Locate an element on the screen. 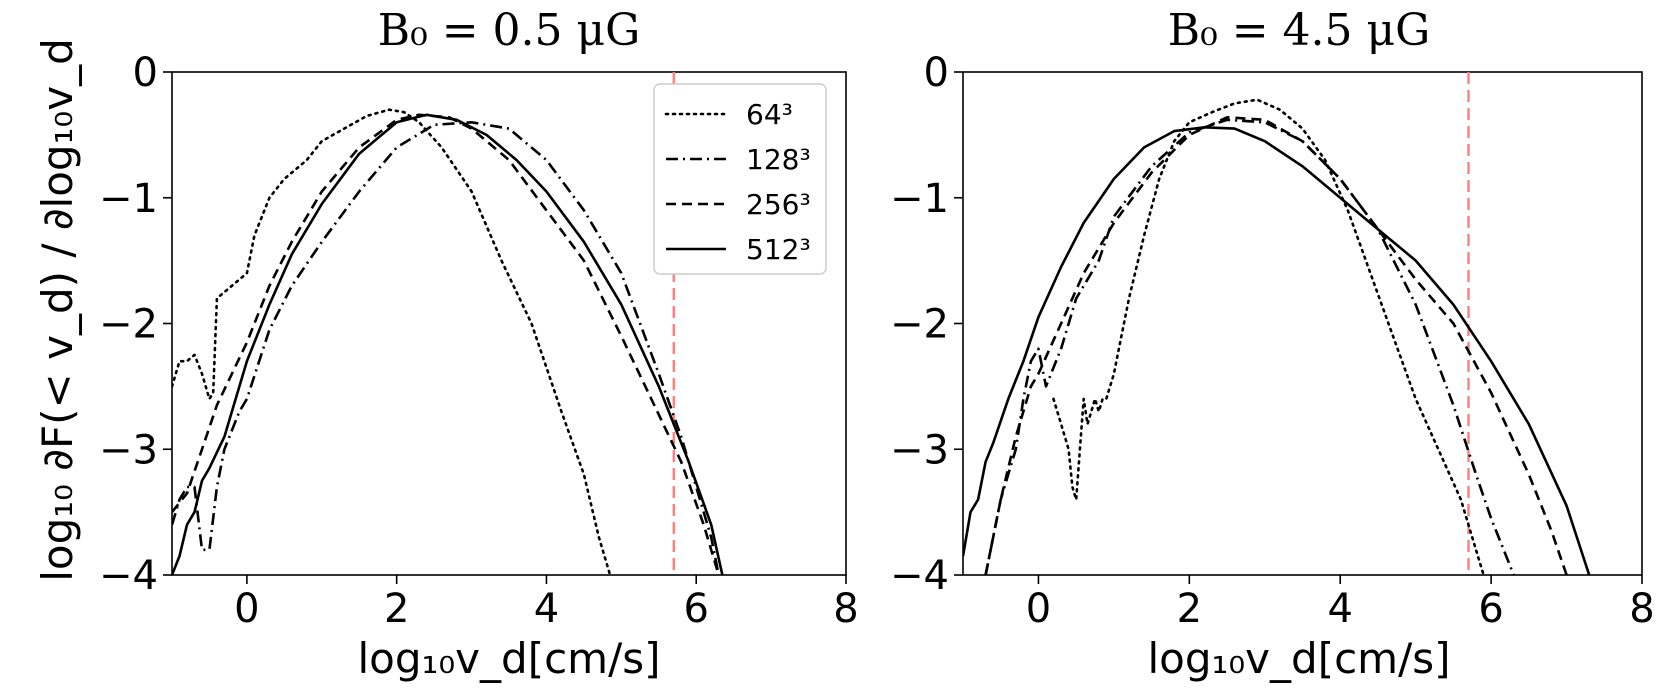  legend: 64³ 128³ 256³ 512³ is located at coordinates (740, 179).